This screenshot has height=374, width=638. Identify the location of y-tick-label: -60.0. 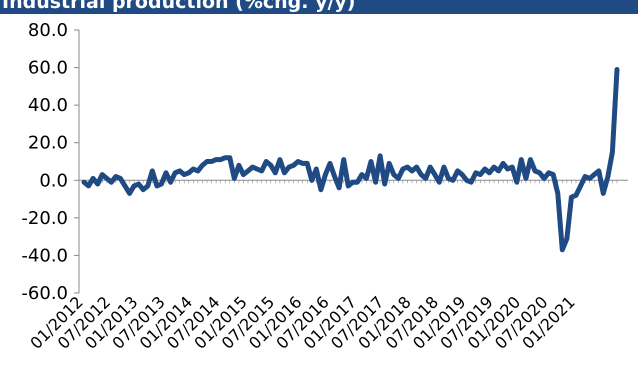
(44, 293).